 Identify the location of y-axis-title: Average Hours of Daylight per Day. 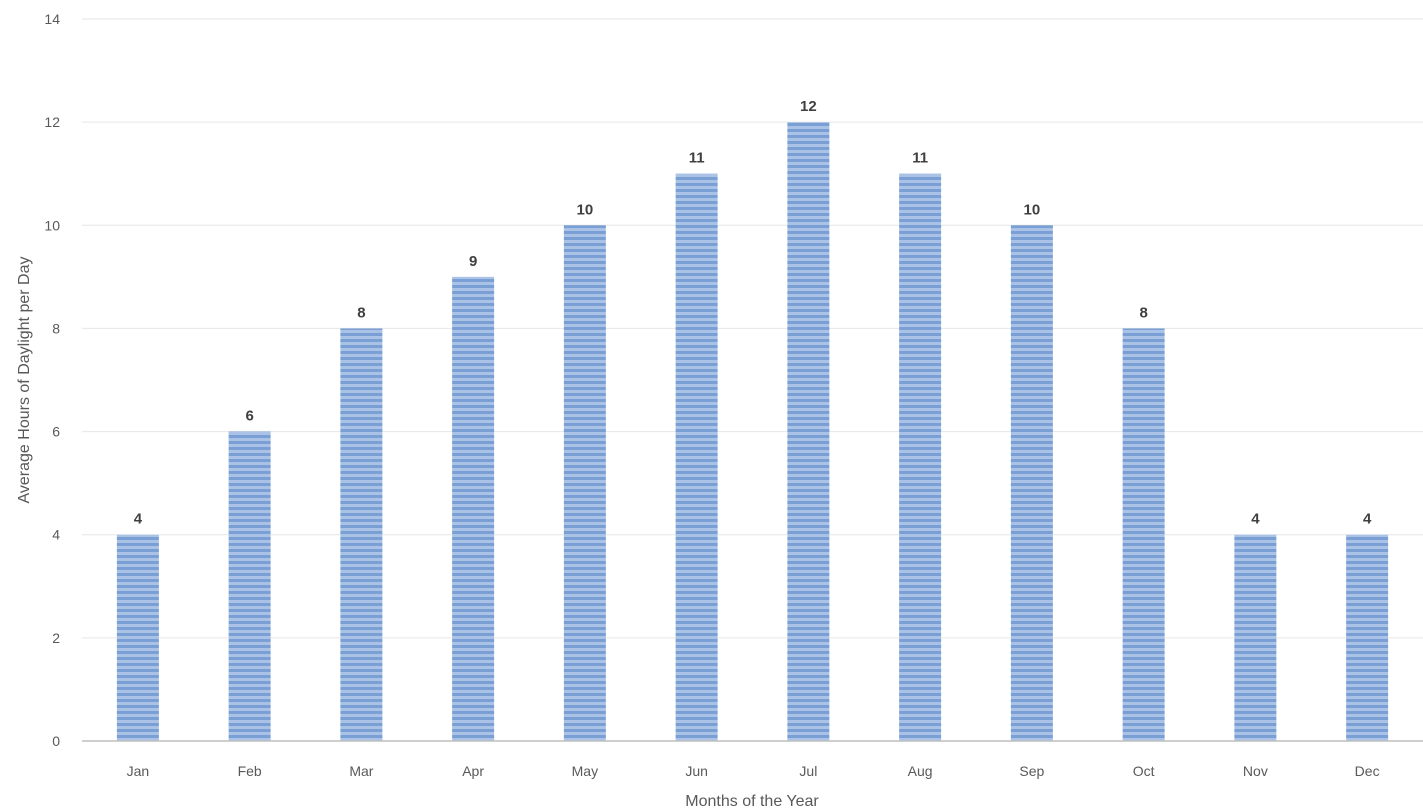
(24, 380).